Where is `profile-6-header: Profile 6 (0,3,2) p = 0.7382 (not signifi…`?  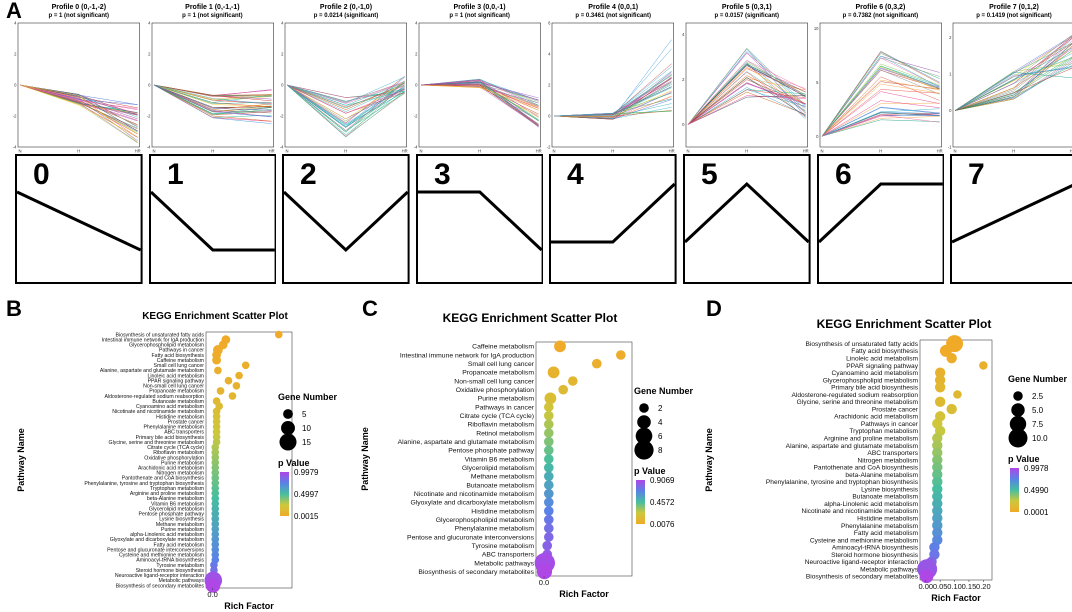
profile-6-header: Profile 6 (0,3,2) p = 0.7382 (not signifi… is located at coordinates (881, 12).